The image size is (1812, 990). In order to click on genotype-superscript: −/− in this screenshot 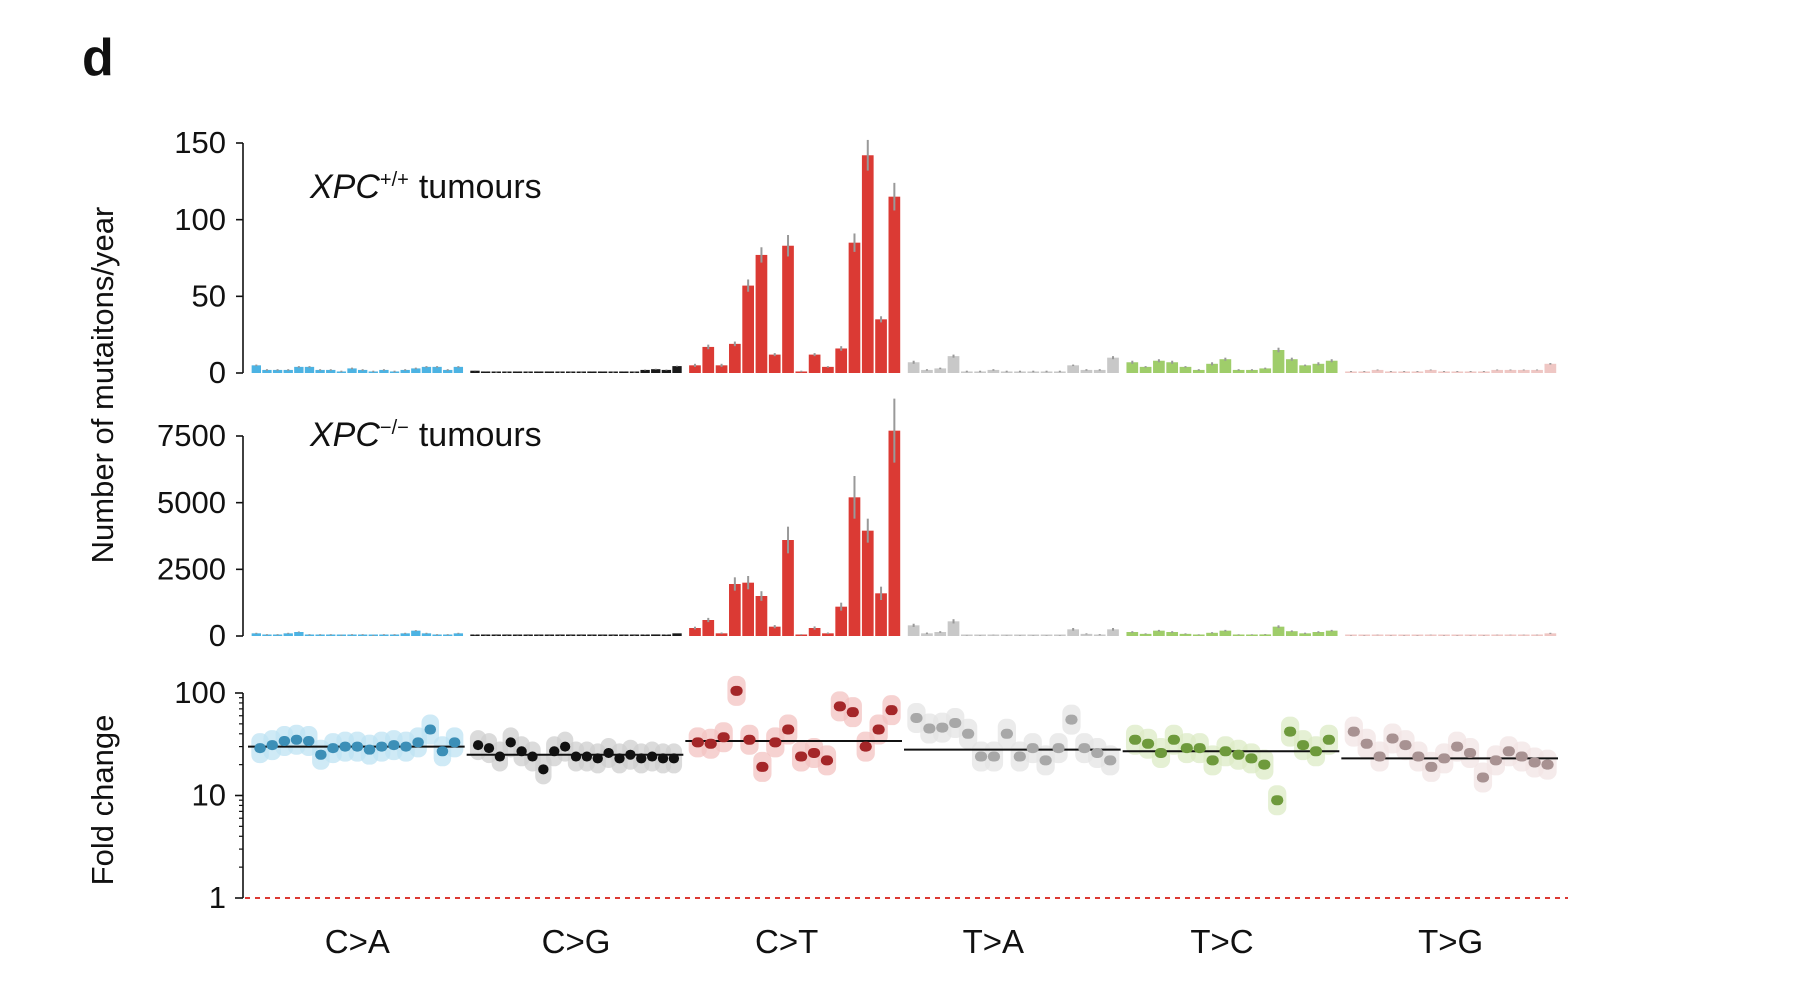, I will do `click(394, 428)`.